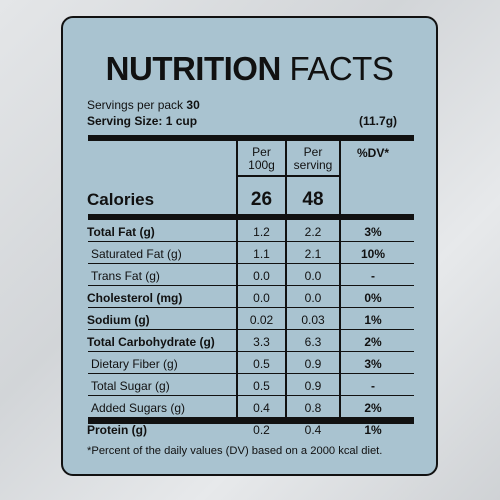  What do you see at coordinates (193, 68) in the screenshot?
I see `title-bold: NUTRITION` at bounding box center [193, 68].